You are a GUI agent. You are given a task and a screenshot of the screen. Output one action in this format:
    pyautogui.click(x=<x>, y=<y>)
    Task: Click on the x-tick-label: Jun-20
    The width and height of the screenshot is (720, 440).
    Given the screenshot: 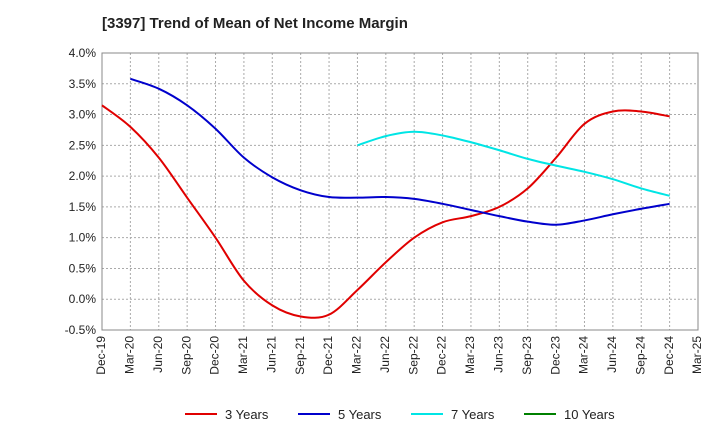 What is the action you would take?
    pyautogui.click(x=158, y=354)
    